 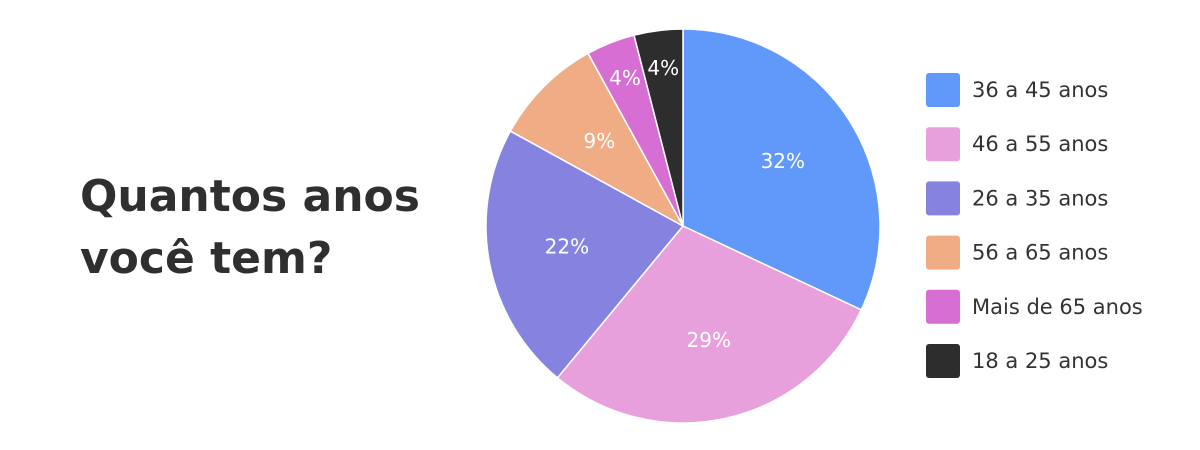 I want to click on slice-label: 32%, so click(x=783, y=161).